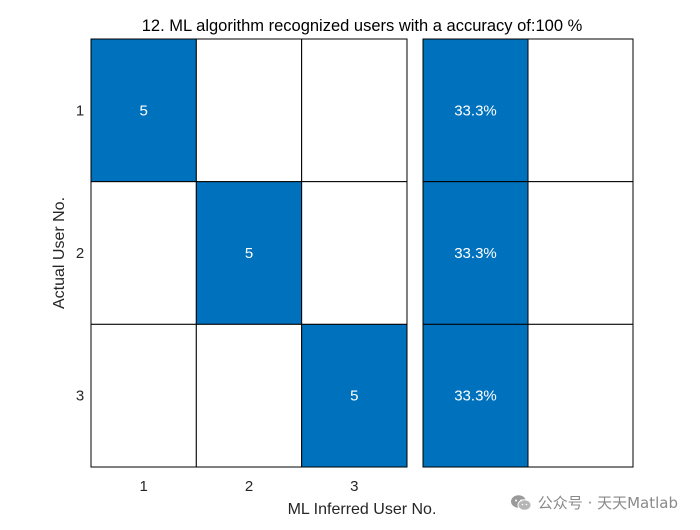 The width and height of the screenshot is (700, 530). Describe the element at coordinates (607, 503) in the screenshot. I see `watermark-text: 公众号 · 天天Matlab` at that location.